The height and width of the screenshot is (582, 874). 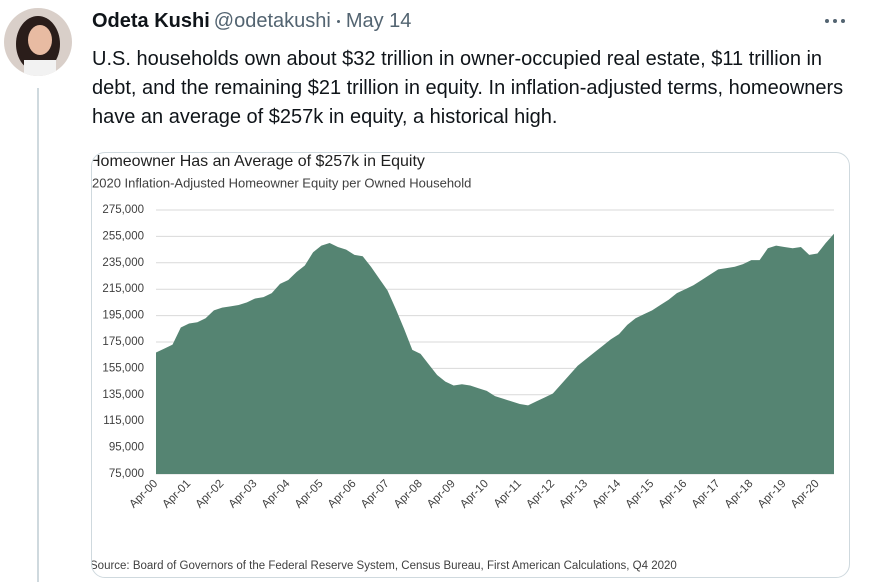 I want to click on more-button, so click(x=836, y=21).